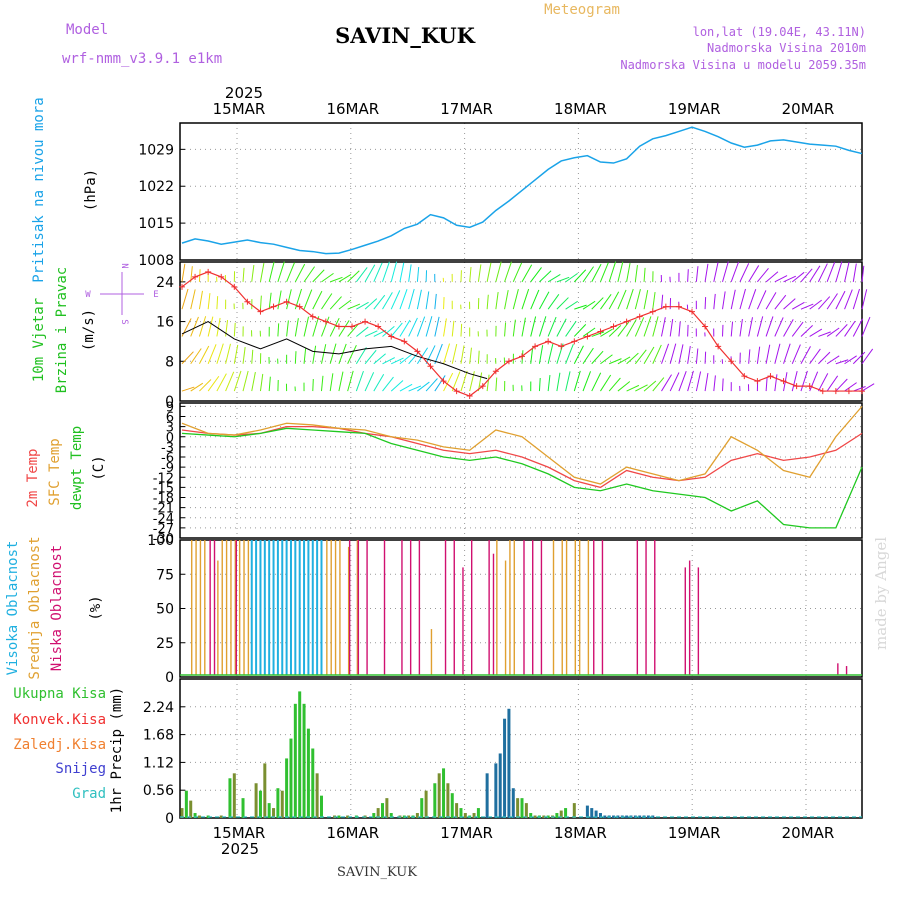 Image resolution: width=900 pixels, height=900 pixels. I want to click on y-tick-label: -30, so click(163, 539).